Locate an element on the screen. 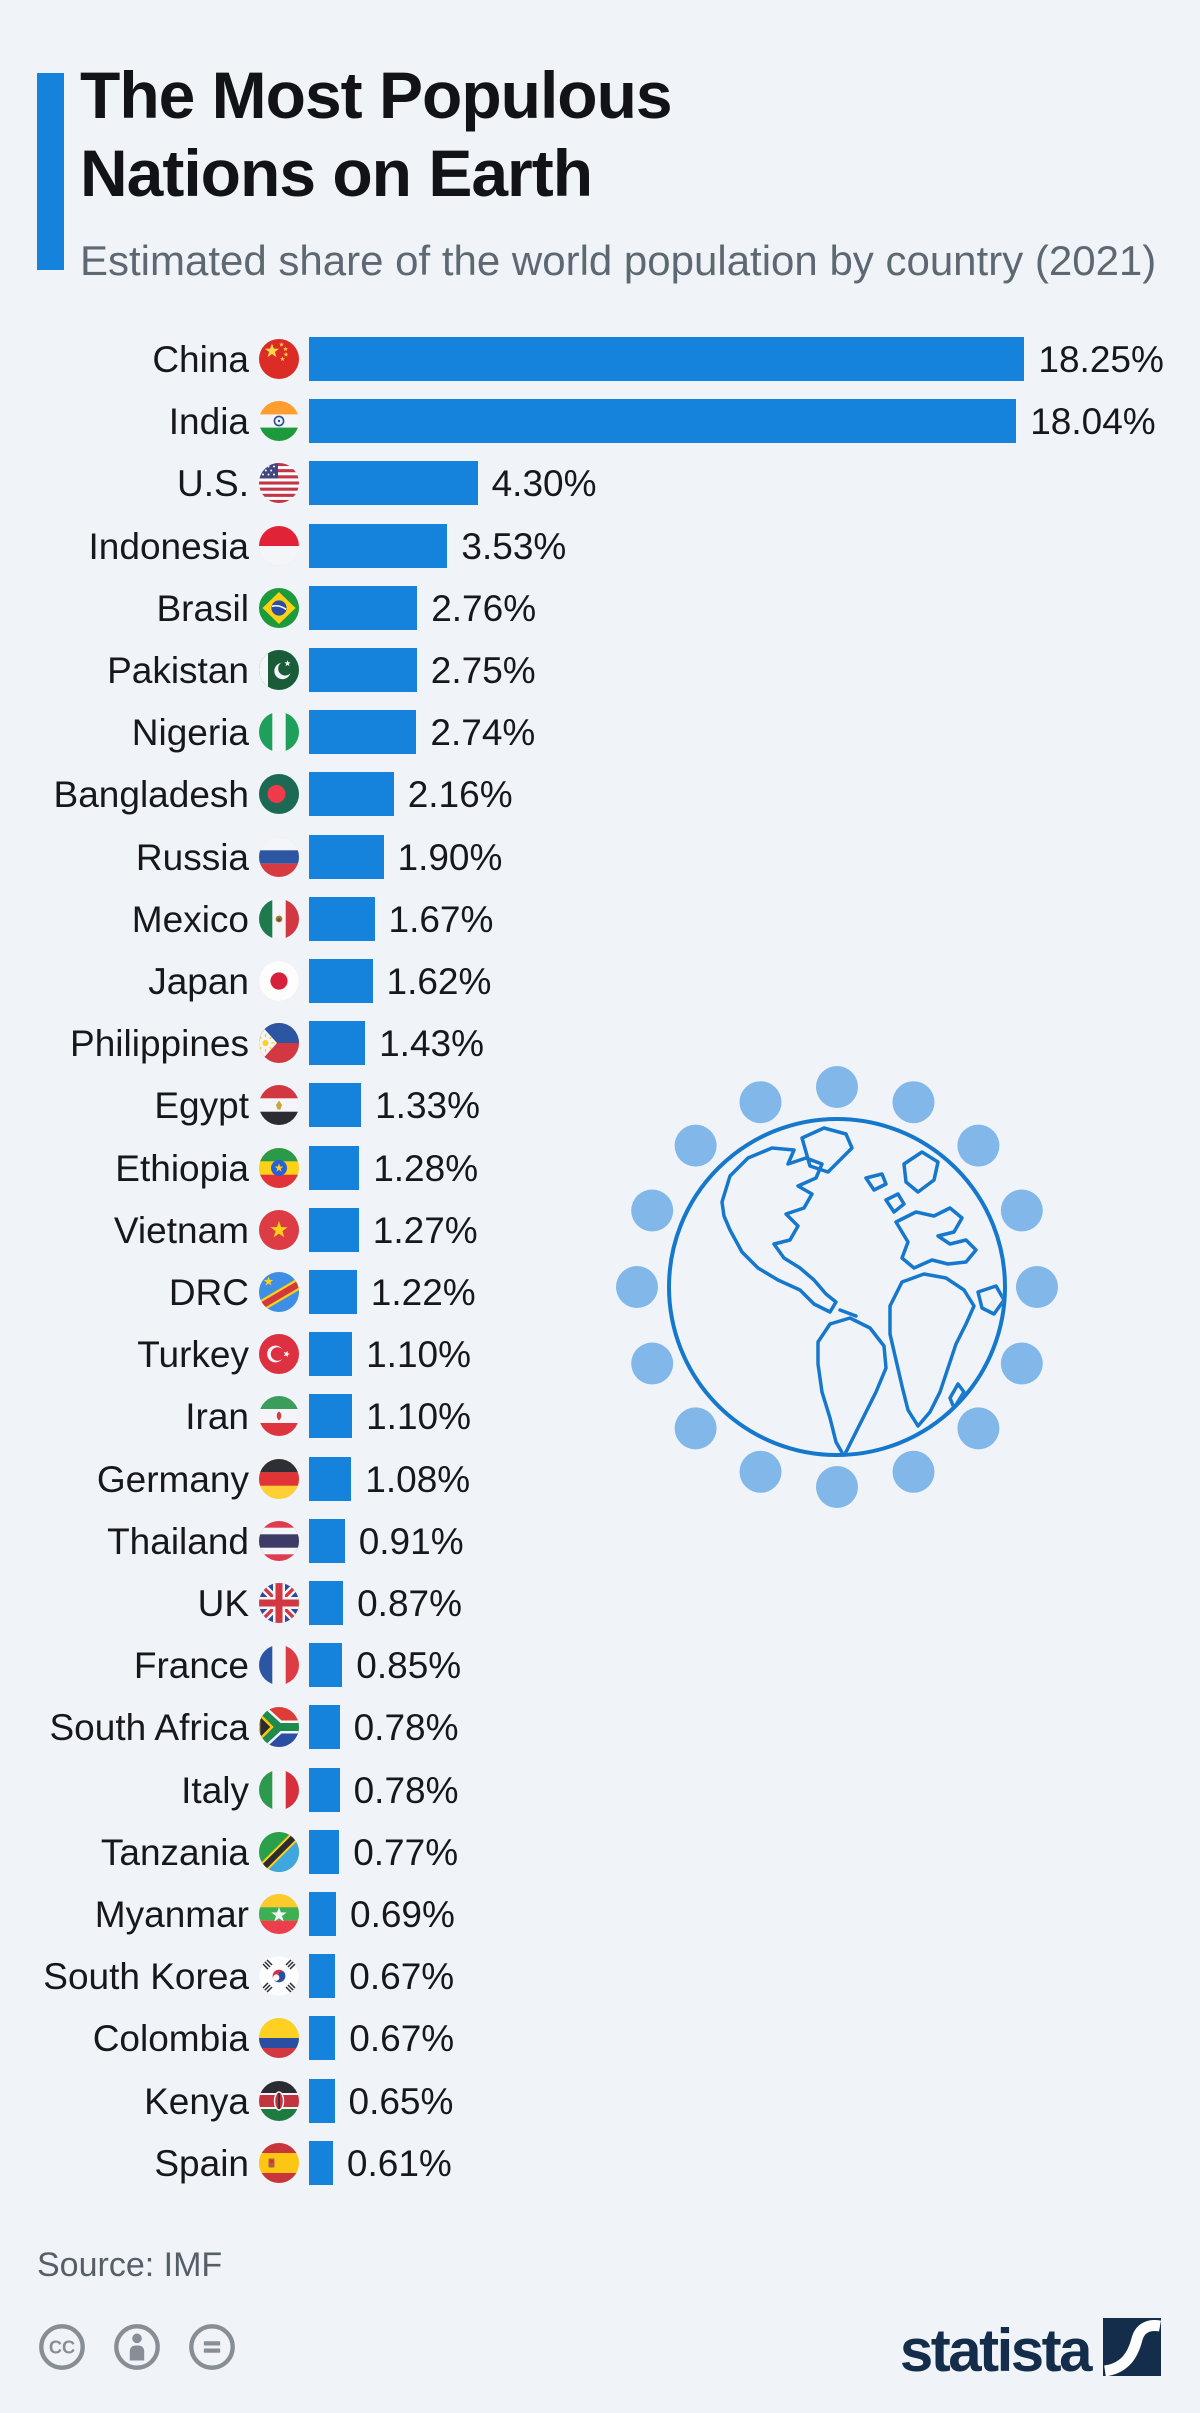 The width and height of the screenshot is (1200, 2413). brazil-flag-icon is located at coordinates (279, 607).